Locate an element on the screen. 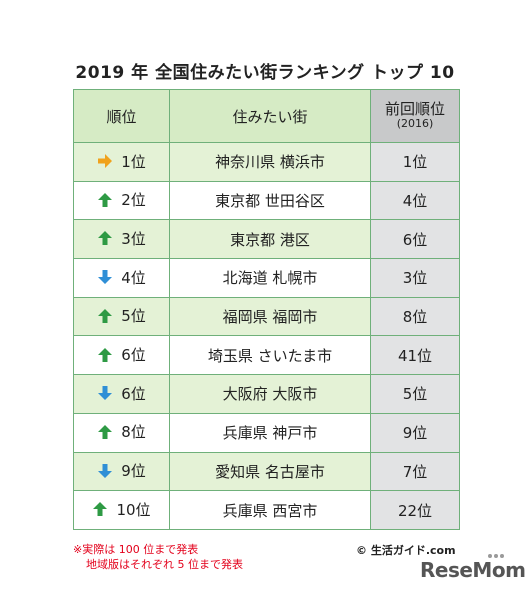 This screenshot has width=530, height=590. rank-cell: 2位 is located at coordinates (121, 200).